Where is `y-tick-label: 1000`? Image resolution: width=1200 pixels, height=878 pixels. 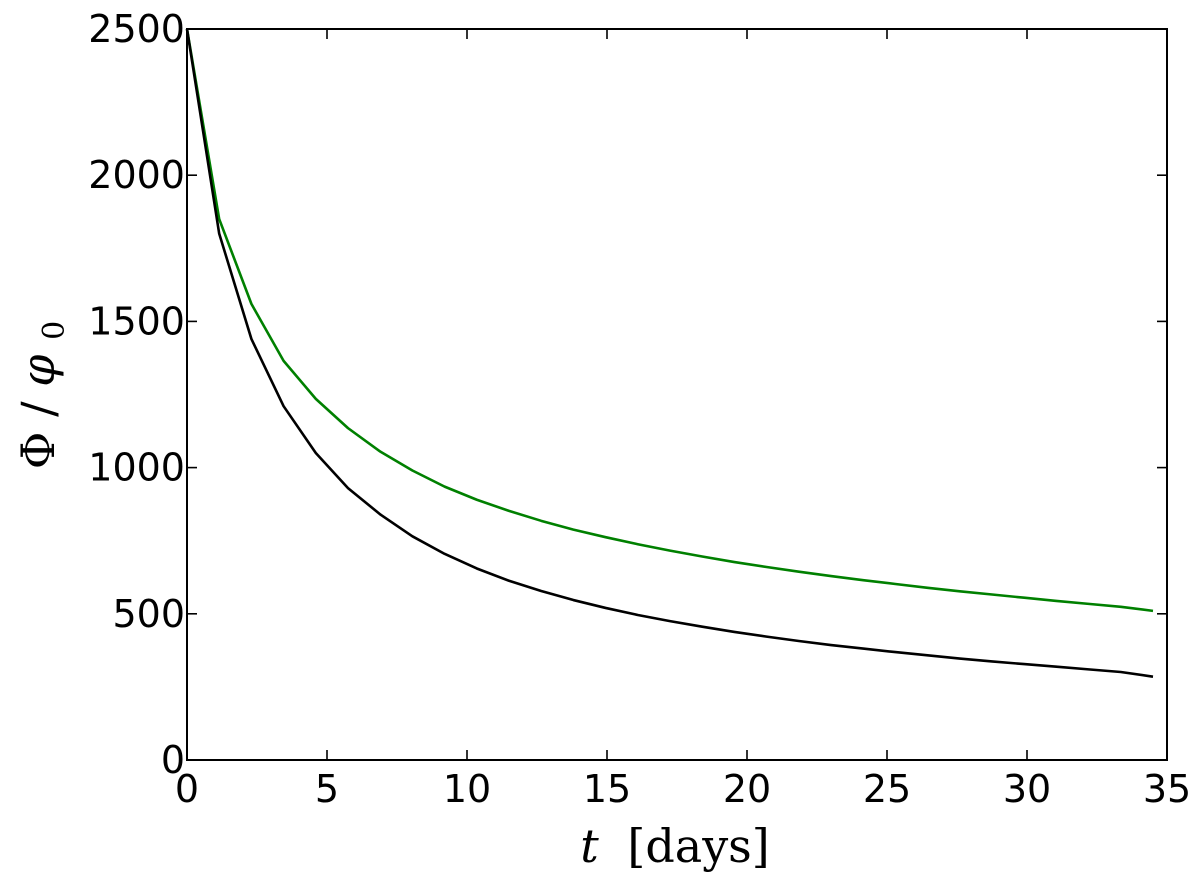
y-tick-label: 1000 is located at coordinates (136, 468).